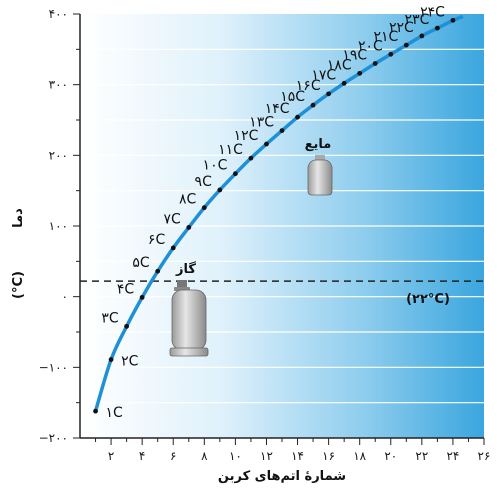 This screenshot has width=497, height=489. I want to click on x-tick-label: ۱۴, so click(297, 456).